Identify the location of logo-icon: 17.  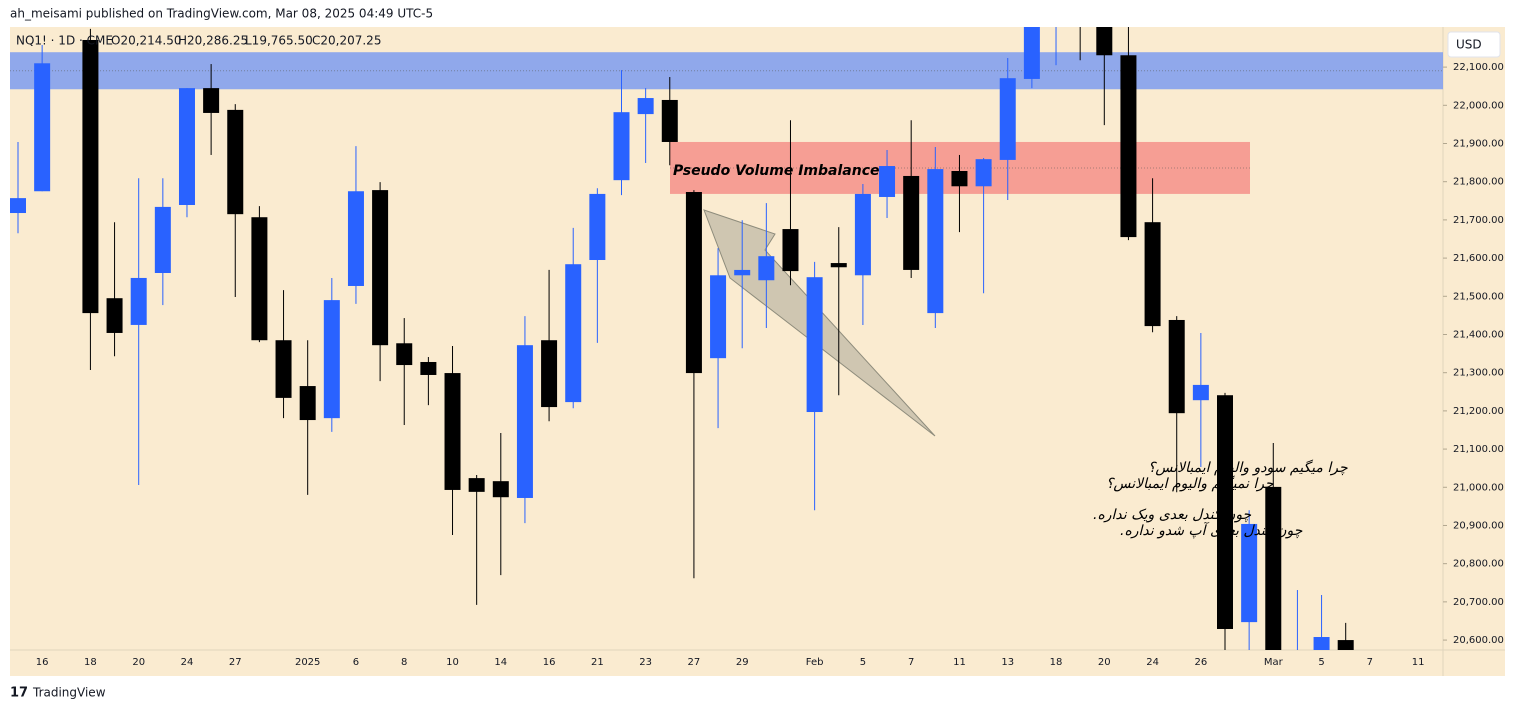
(19, 693).